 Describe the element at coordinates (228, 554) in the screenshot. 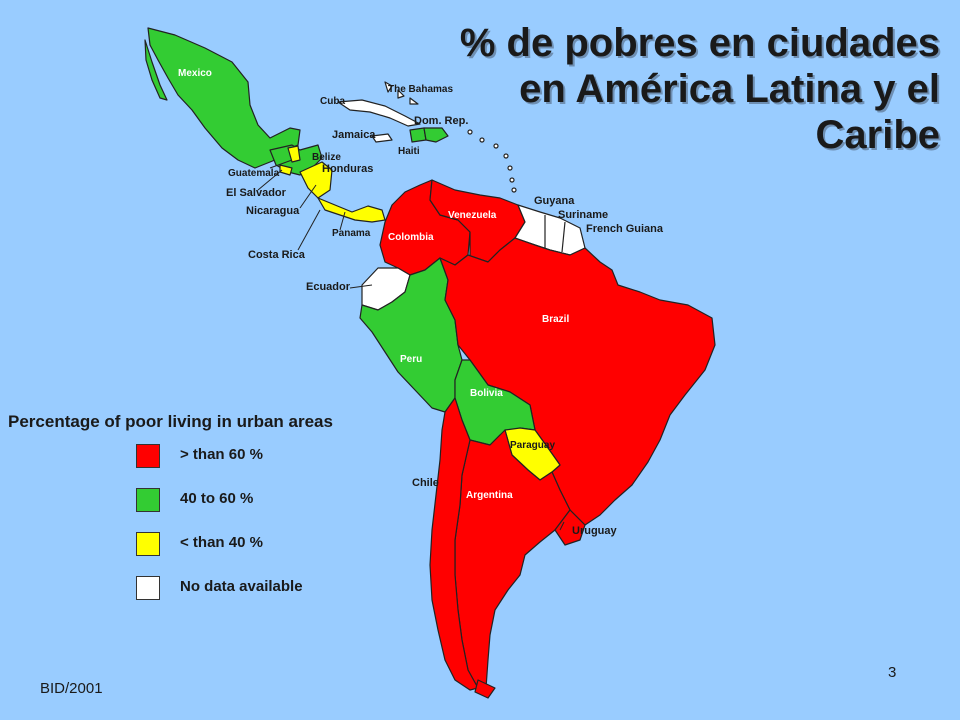

I see `legend-item-low: < than 40 %` at that location.